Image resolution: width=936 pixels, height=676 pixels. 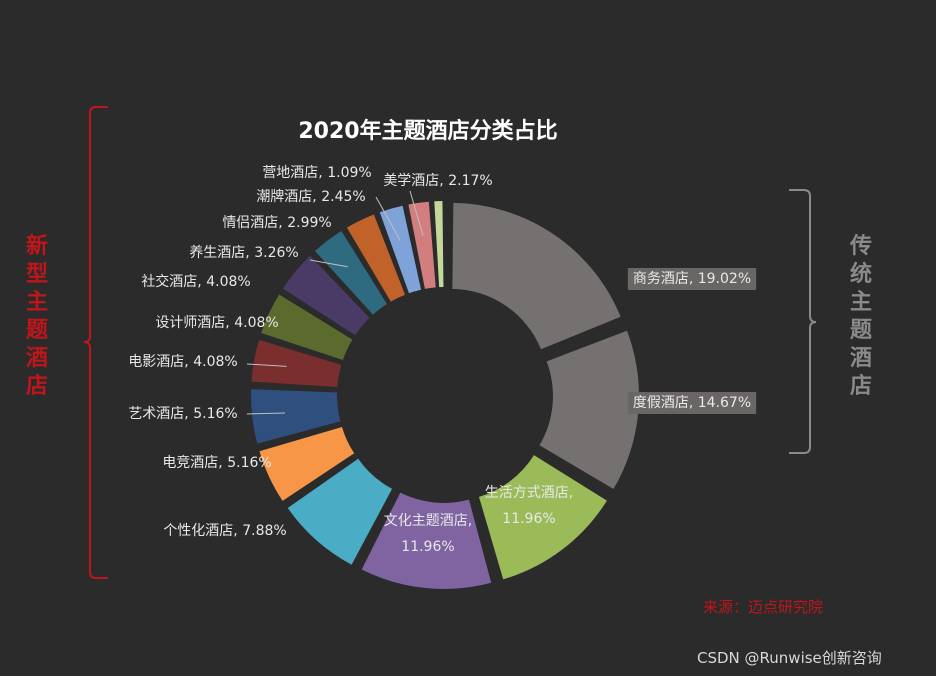 What do you see at coordinates (428, 131) in the screenshot?
I see `chart-title: 2020年主题酒店分类占比` at bounding box center [428, 131].